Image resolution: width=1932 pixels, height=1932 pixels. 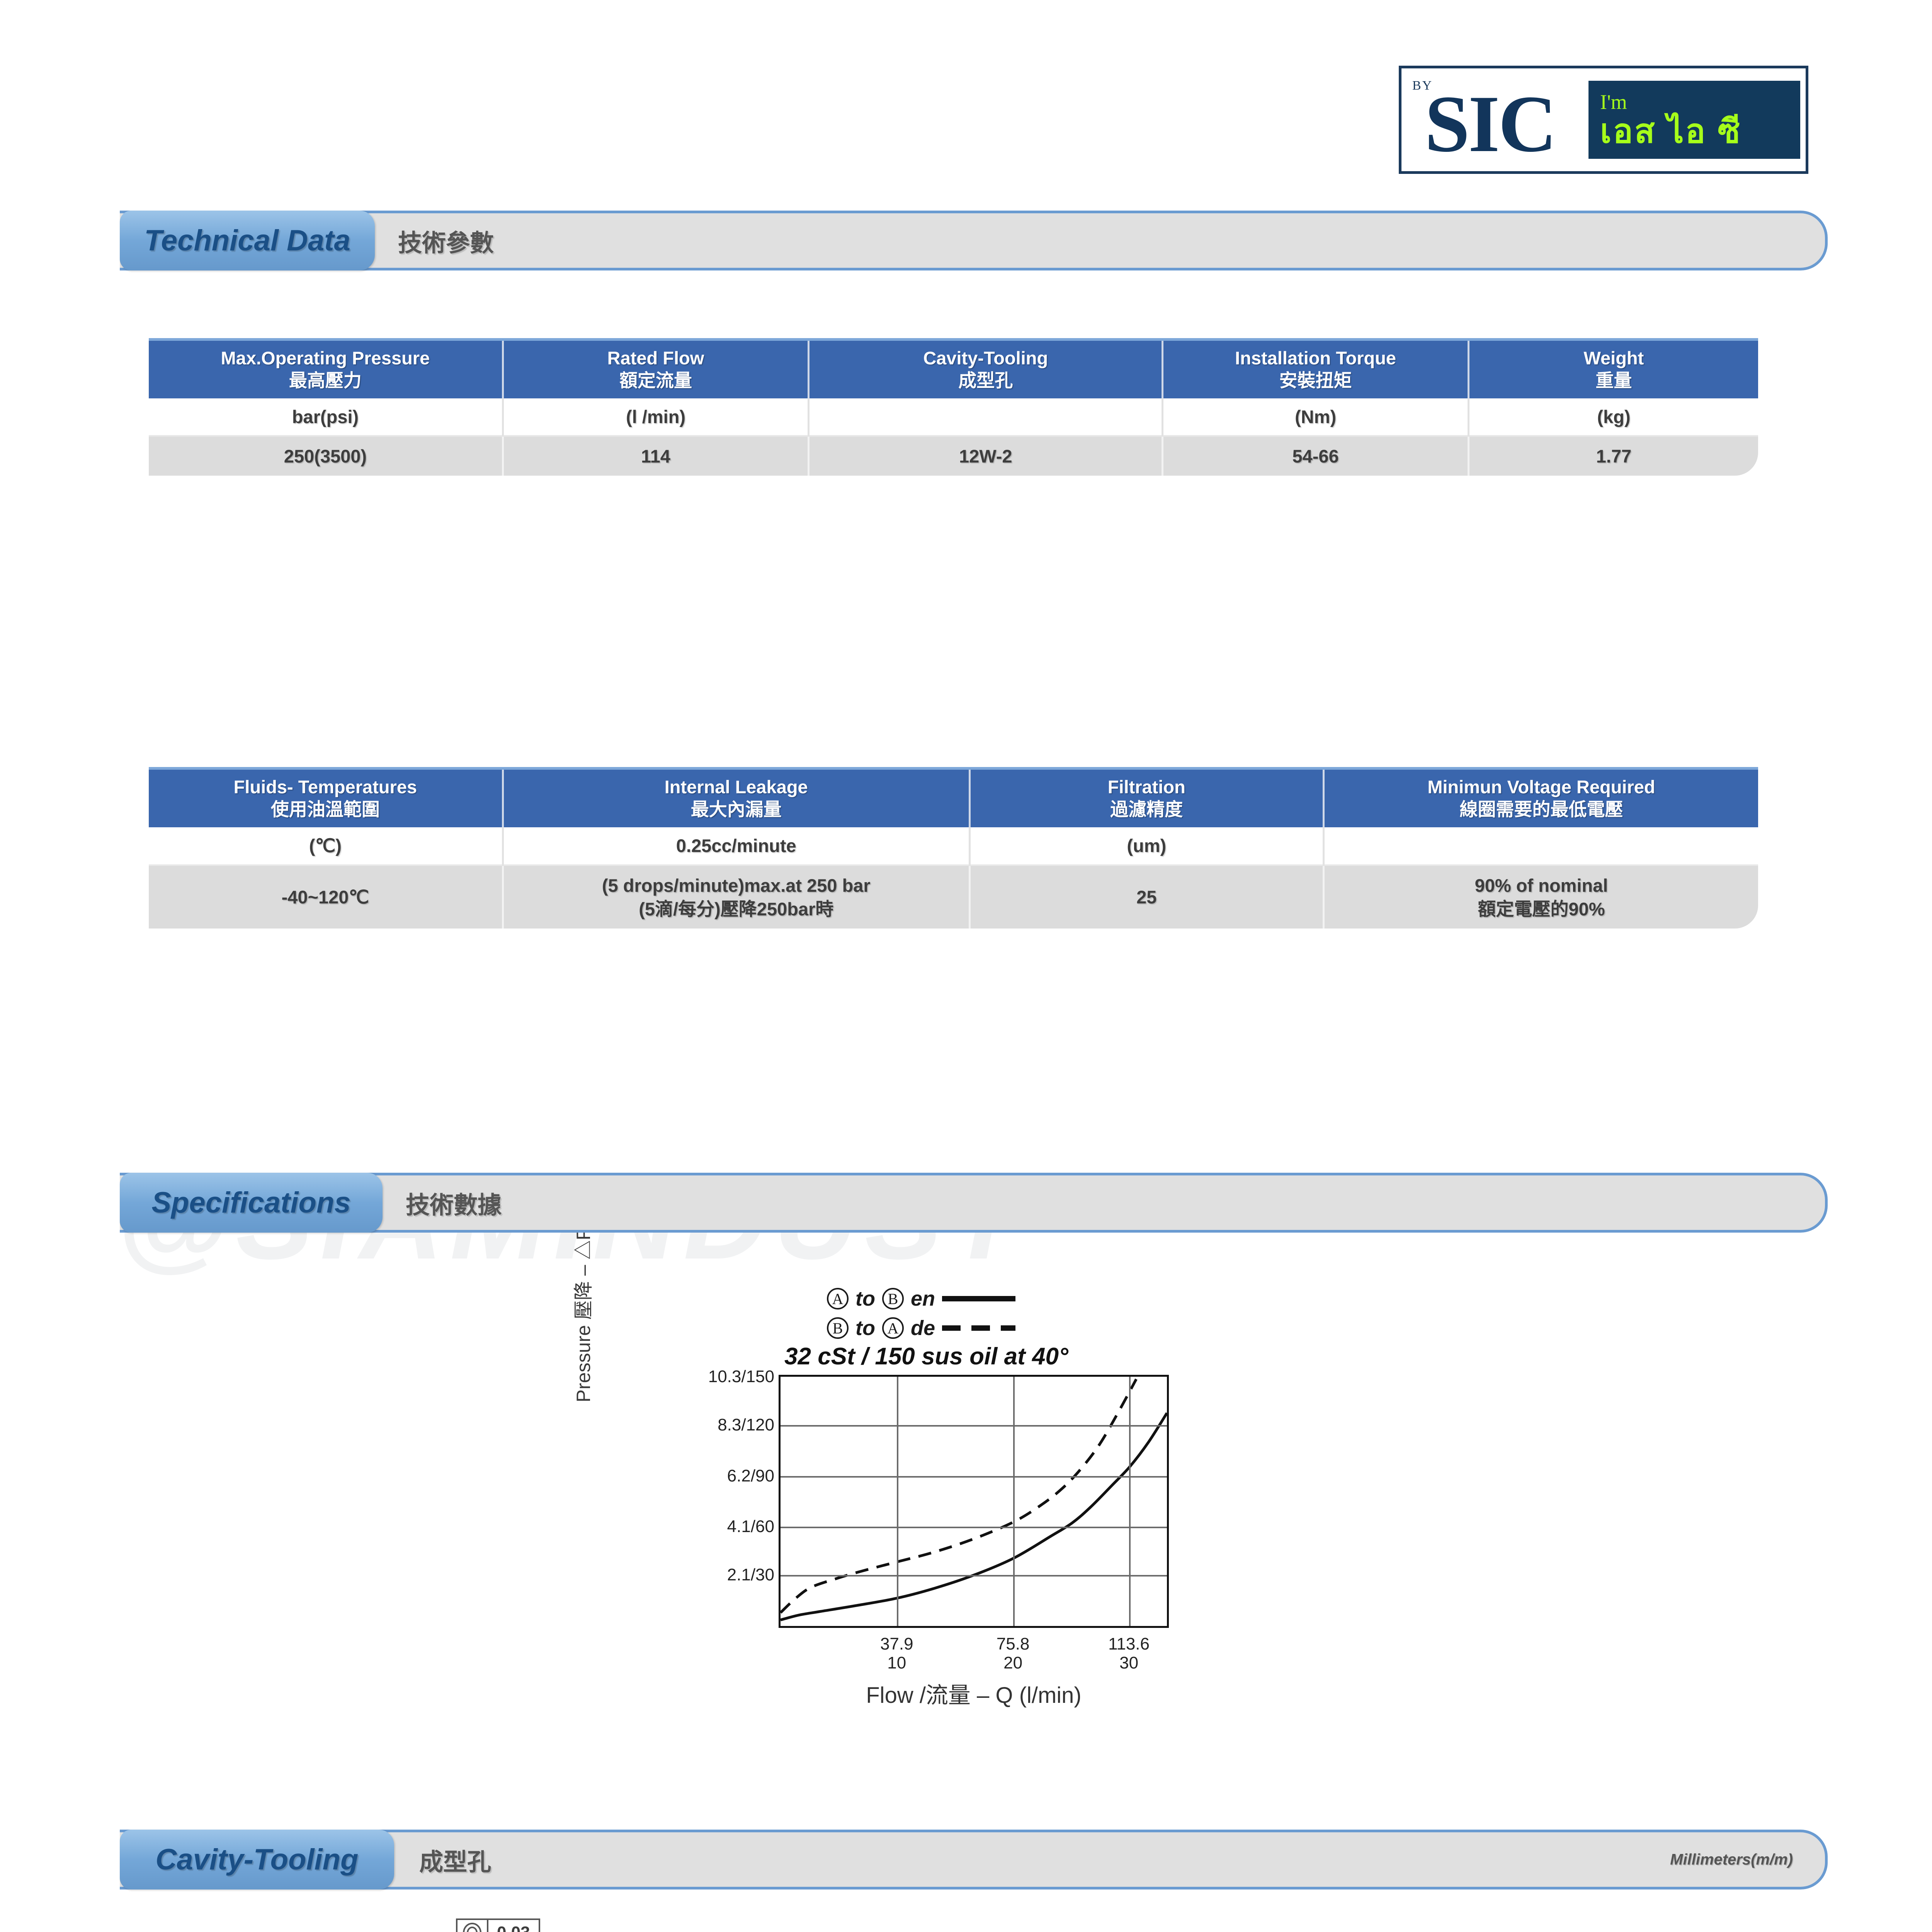 What do you see at coordinates (1147, 809) in the screenshot?
I see `col-header-cn: 過濾精度` at bounding box center [1147, 809].